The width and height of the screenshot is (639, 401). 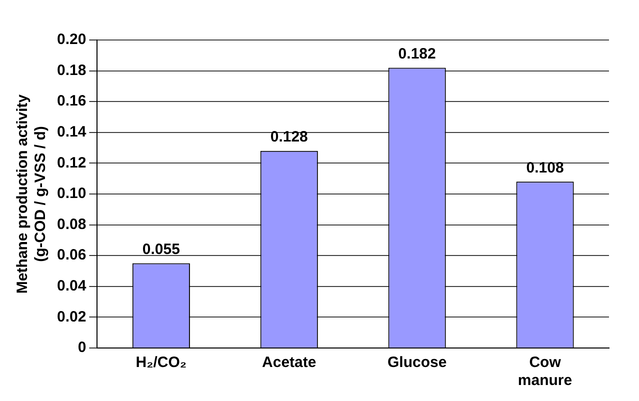 I want to click on y-tick-label: 0.18, so click(x=71, y=70).